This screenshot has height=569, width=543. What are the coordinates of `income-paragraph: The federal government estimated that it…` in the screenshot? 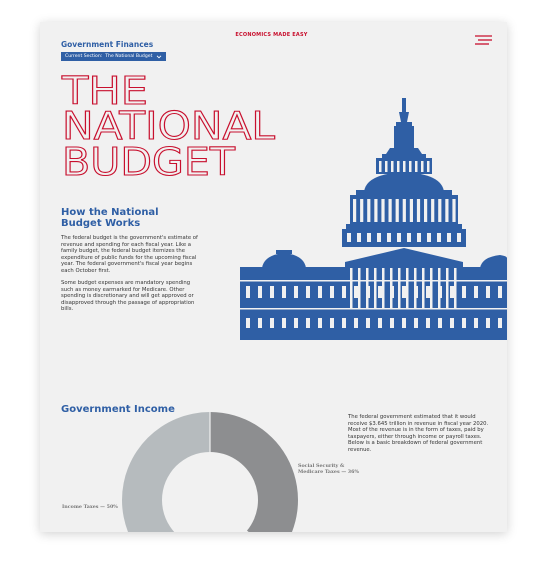 It's located at (418, 433).